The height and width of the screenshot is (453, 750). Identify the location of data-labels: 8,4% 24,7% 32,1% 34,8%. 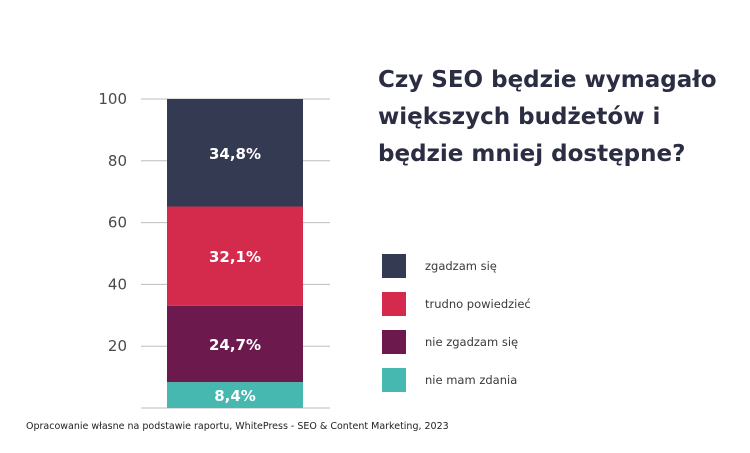
(235, 275).